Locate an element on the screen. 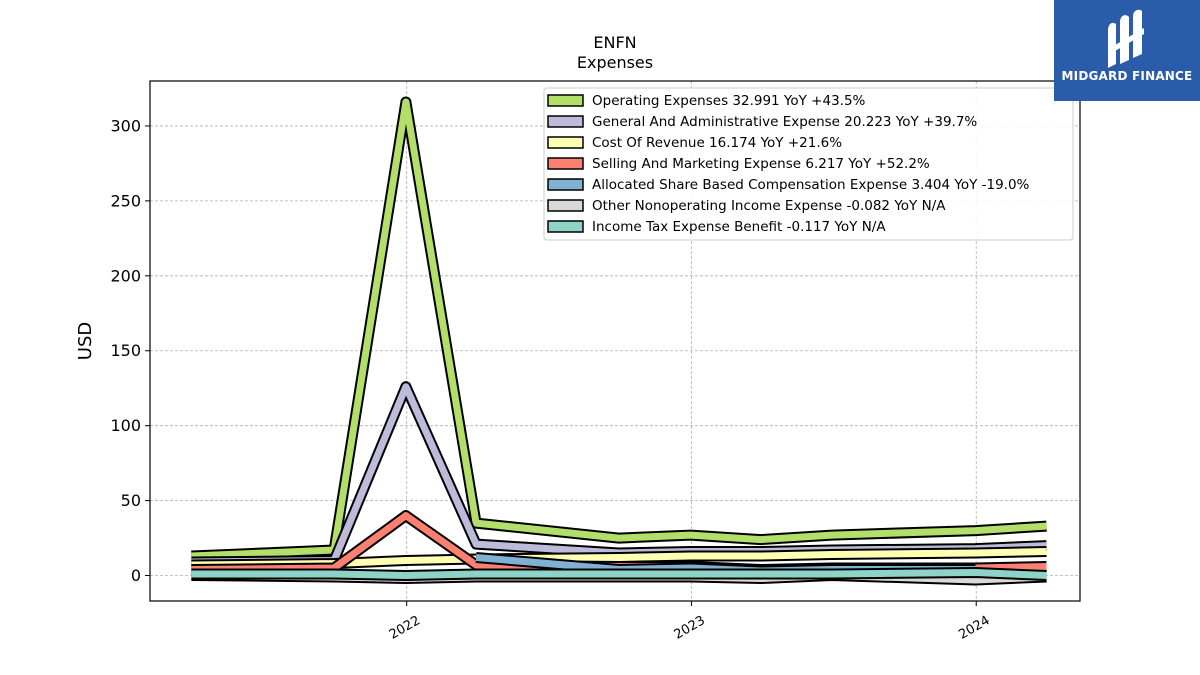 Image resolution: width=1200 pixels, height=675 pixels. legend-entry: Operating Expenses 32.991 YoY +43.5% is located at coordinates (706, 101).